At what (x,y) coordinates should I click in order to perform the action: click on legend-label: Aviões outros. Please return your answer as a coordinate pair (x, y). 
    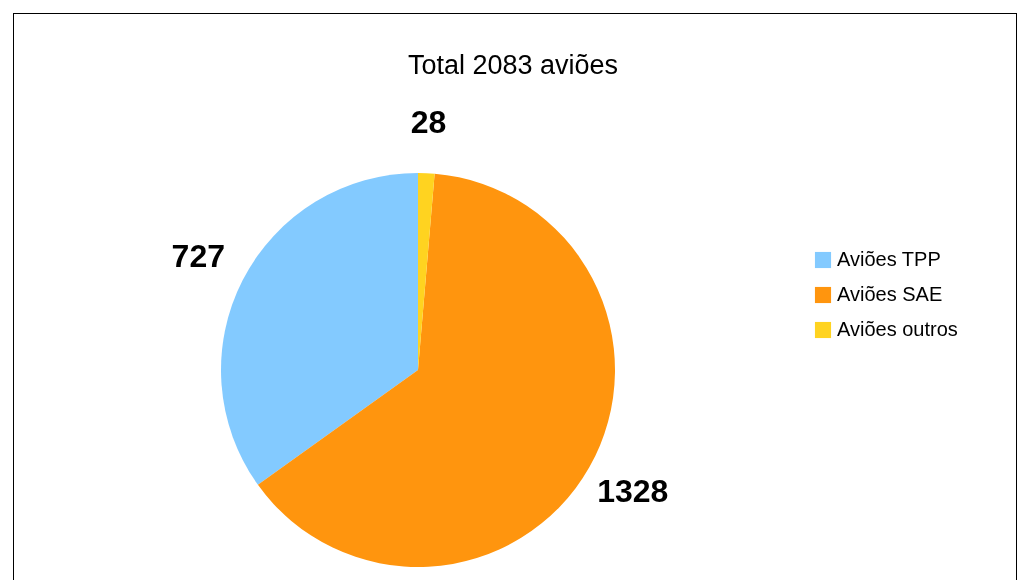
    Looking at the image, I should click on (897, 329).